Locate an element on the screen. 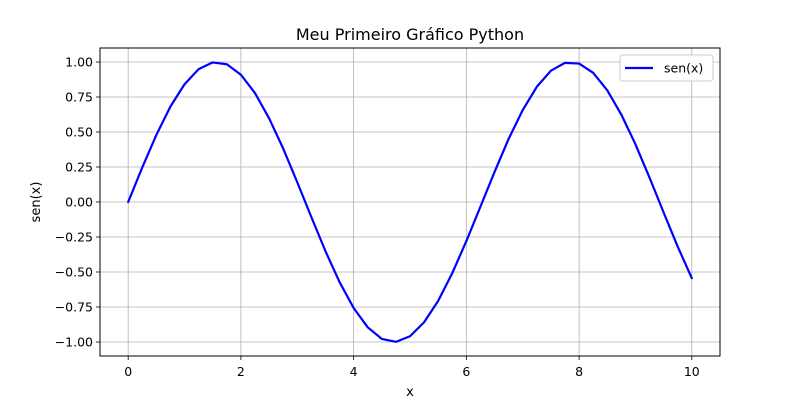 The height and width of the screenshot is (400, 800). x-tick-label: 6 is located at coordinates (466, 371).